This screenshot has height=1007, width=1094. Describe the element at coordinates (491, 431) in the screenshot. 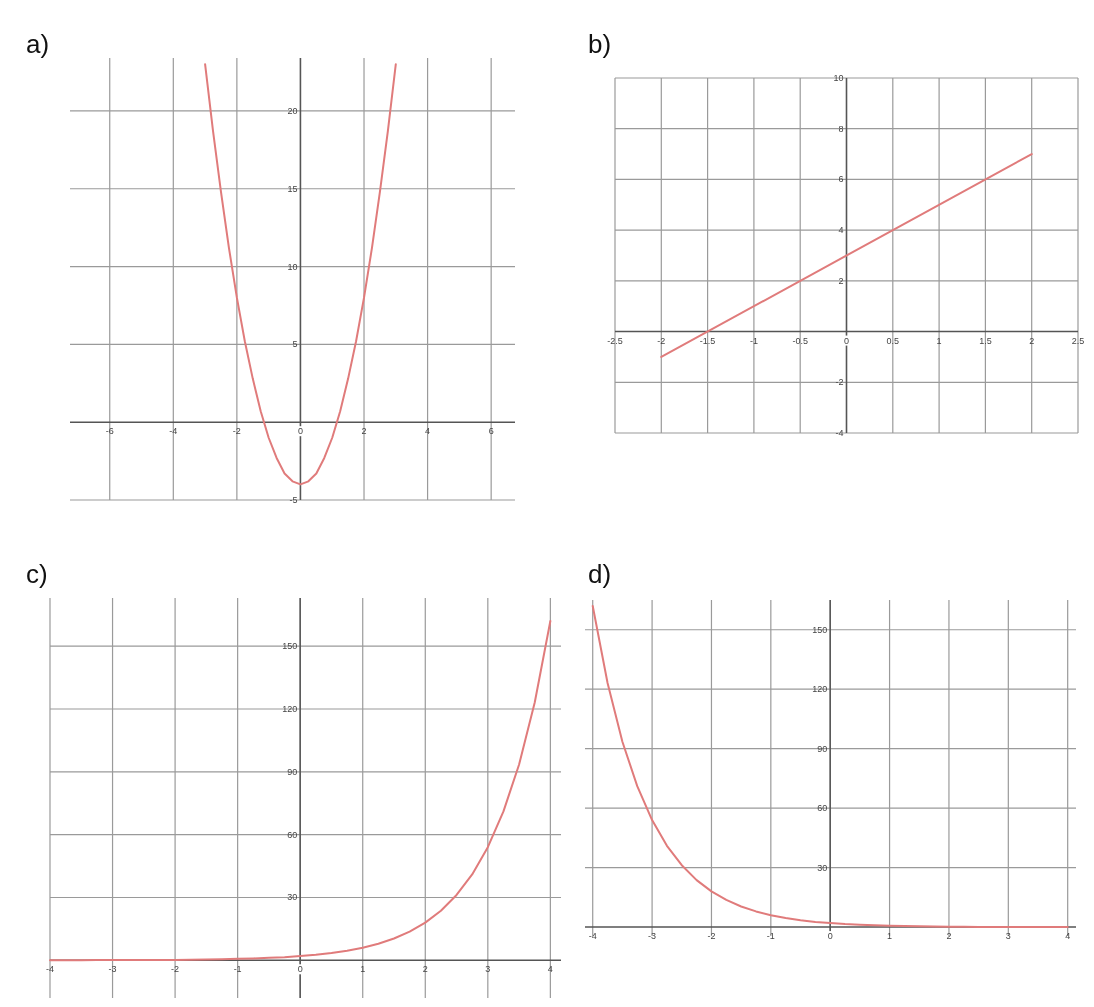

I see `x-tick-label: 6` at that location.